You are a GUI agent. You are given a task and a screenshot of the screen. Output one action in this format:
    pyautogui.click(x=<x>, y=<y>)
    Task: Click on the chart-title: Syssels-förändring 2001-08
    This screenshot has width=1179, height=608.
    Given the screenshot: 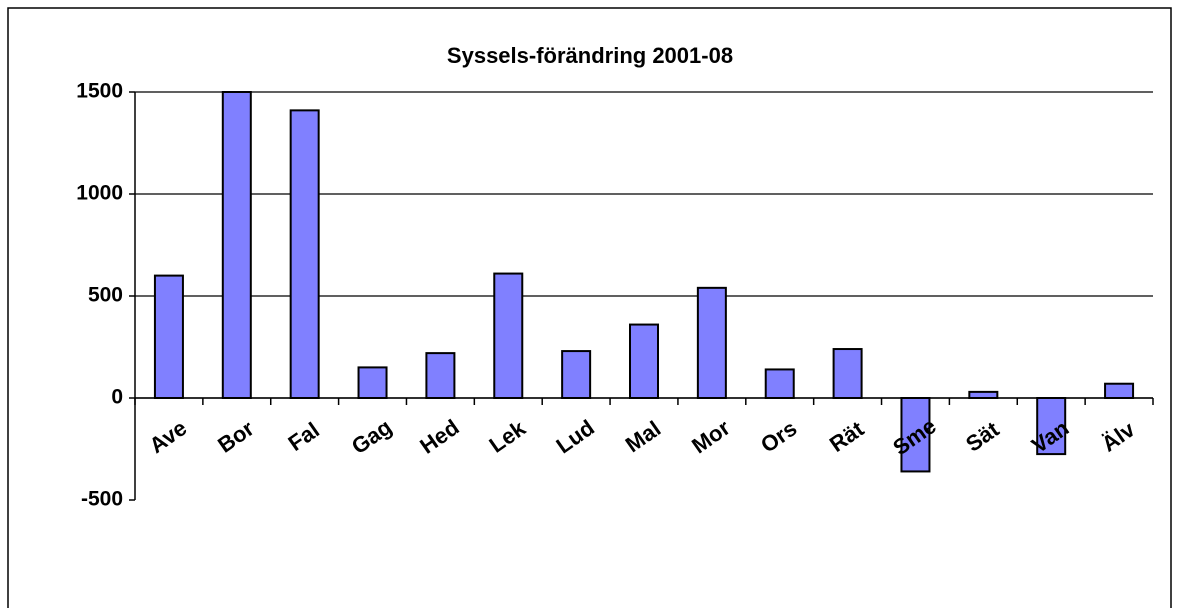 What is the action you would take?
    pyautogui.click(x=590, y=55)
    